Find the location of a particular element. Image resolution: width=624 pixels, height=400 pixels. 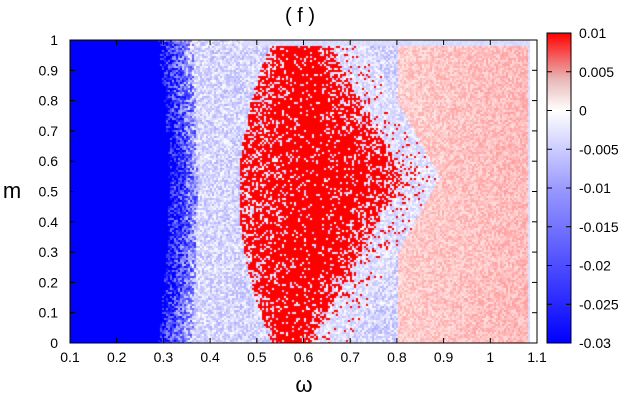

colorbar-tick-label: -0.03 is located at coordinates (595, 343).